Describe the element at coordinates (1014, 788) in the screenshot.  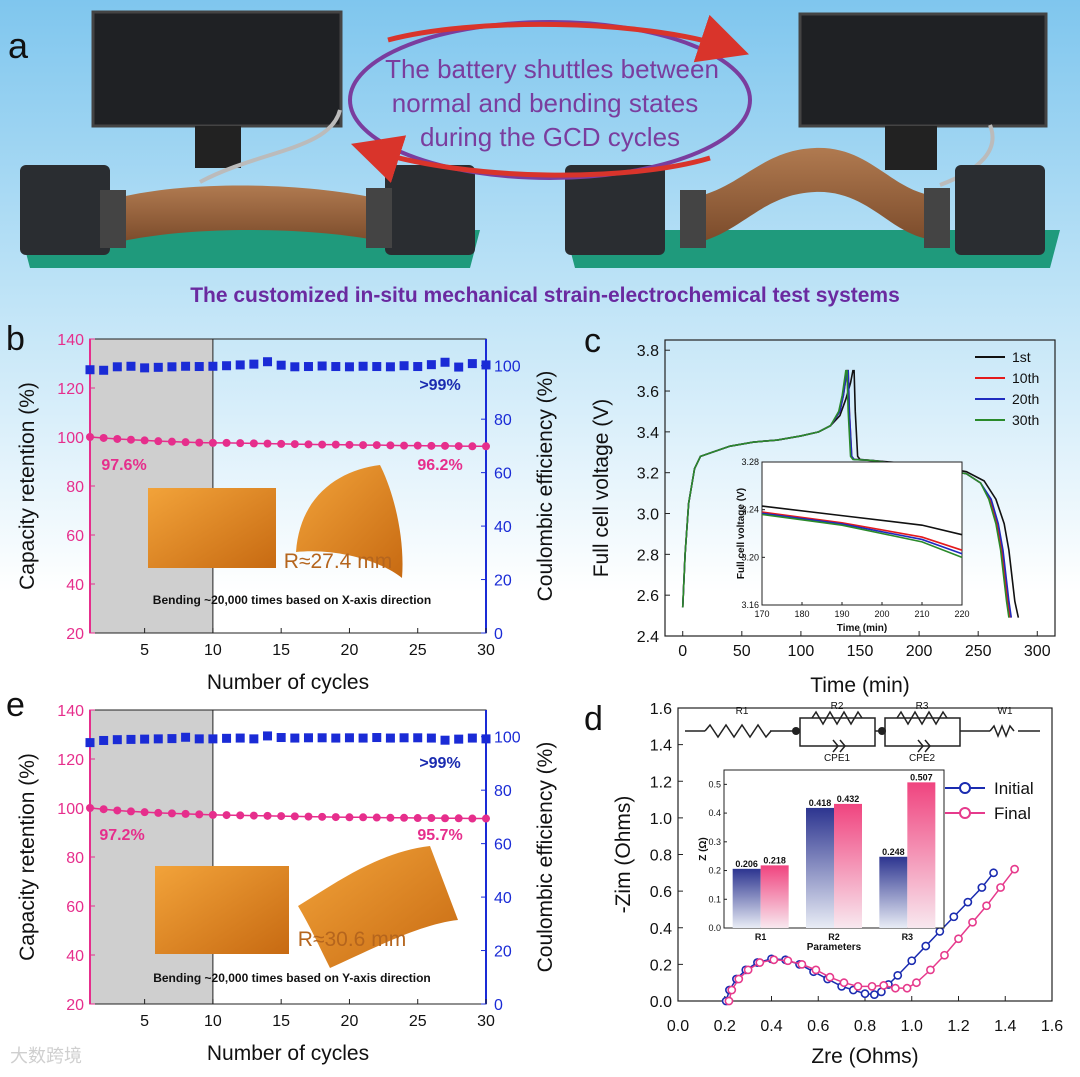
I see `legend-label-Initial: Initial` at that location.